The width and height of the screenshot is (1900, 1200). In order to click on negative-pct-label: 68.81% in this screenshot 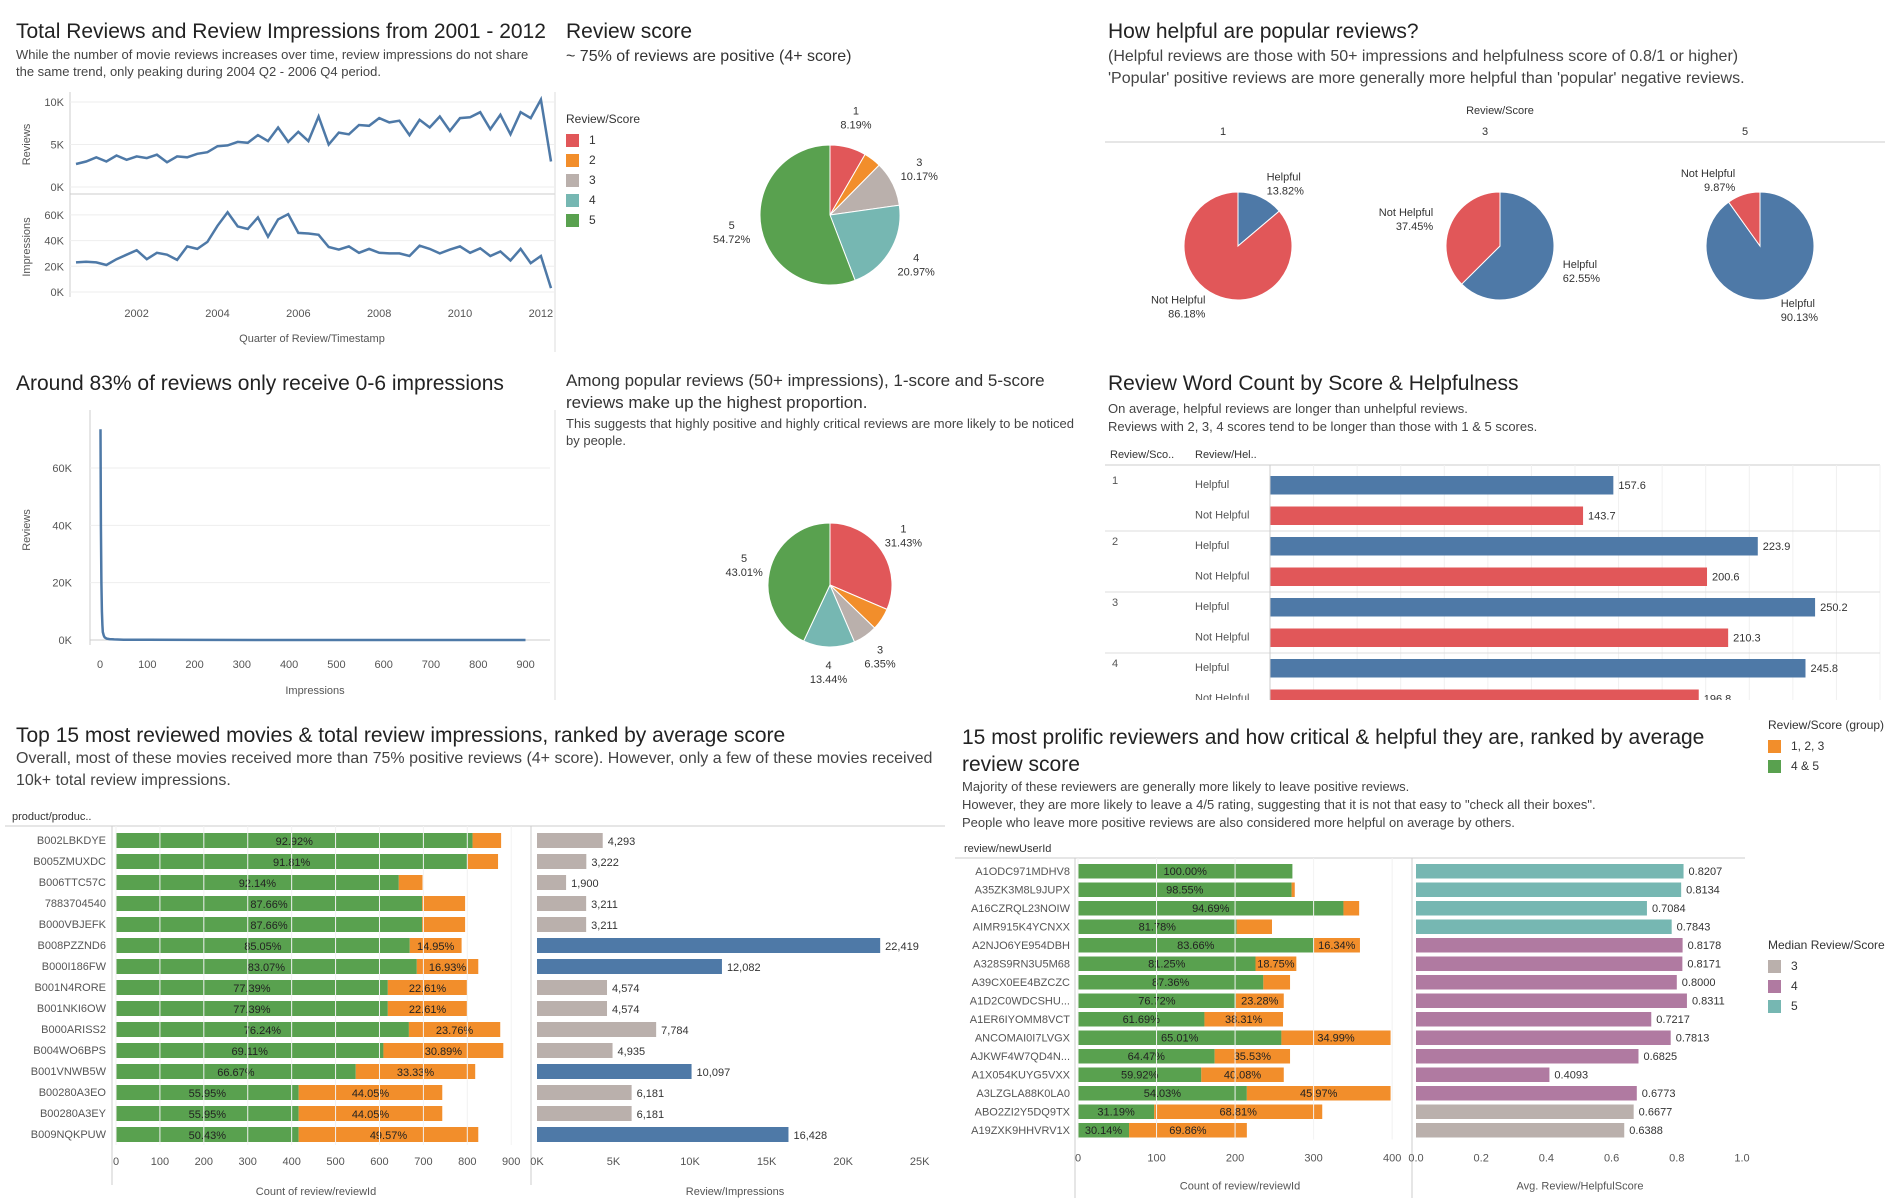, I will do `click(1239, 1113)`.